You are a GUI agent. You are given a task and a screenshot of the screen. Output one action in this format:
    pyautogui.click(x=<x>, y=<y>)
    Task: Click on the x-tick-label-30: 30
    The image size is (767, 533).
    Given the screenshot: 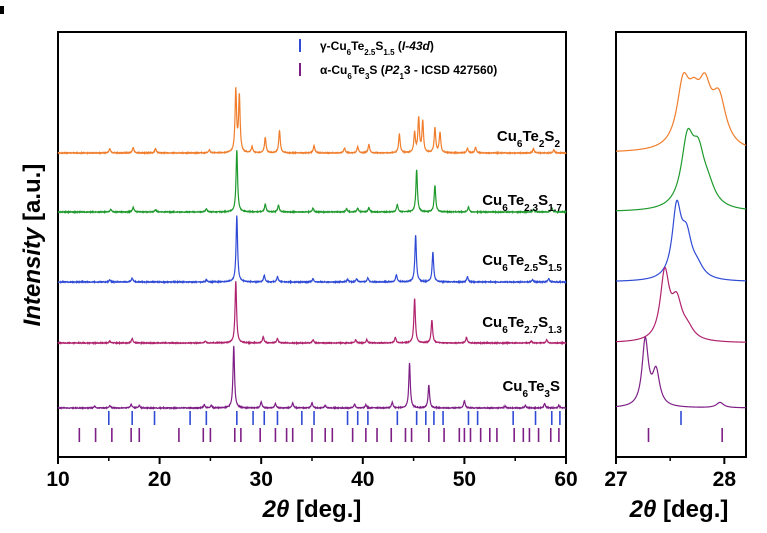 What is the action you would take?
    pyautogui.click(x=261, y=479)
    